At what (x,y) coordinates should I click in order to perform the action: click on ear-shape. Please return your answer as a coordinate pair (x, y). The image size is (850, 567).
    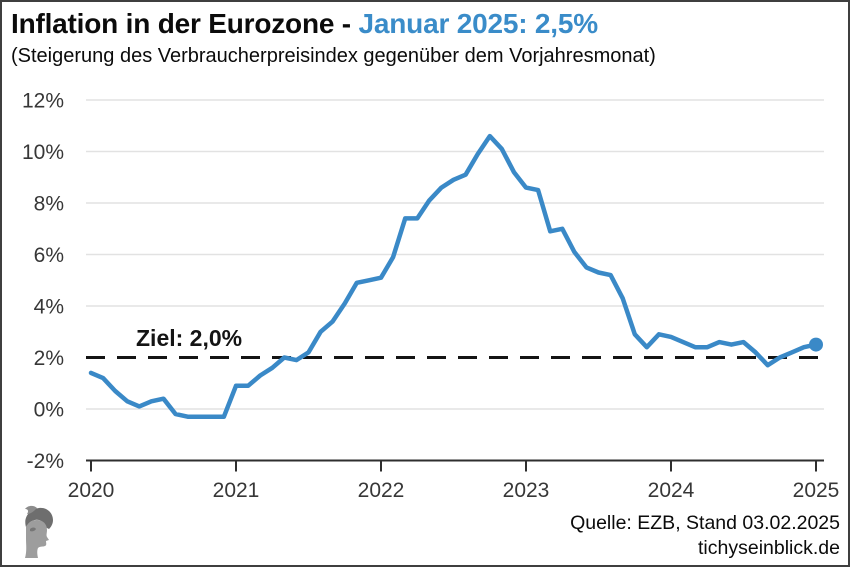
    Looking at the image, I should click on (33, 529).